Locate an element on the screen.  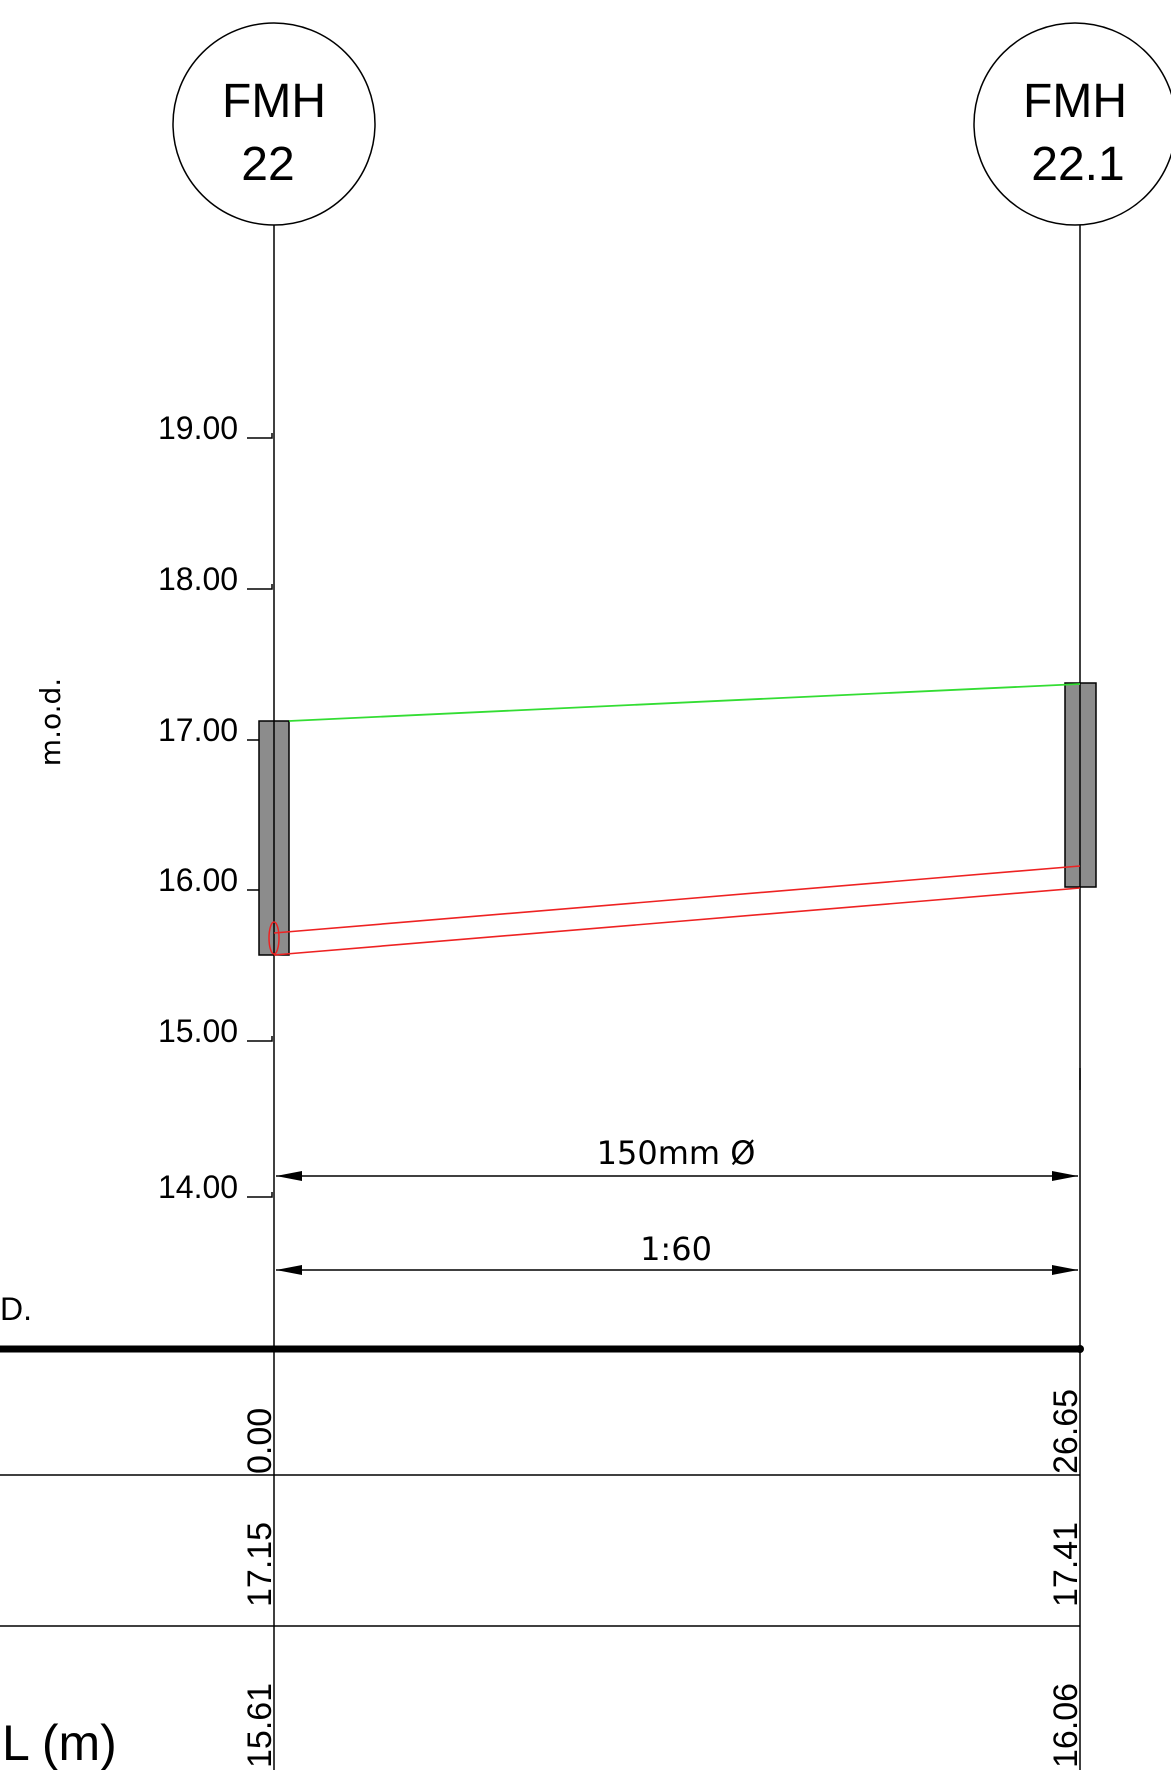
invert-level-row: 15.61 16.06 is located at coordinates (663, 1725).